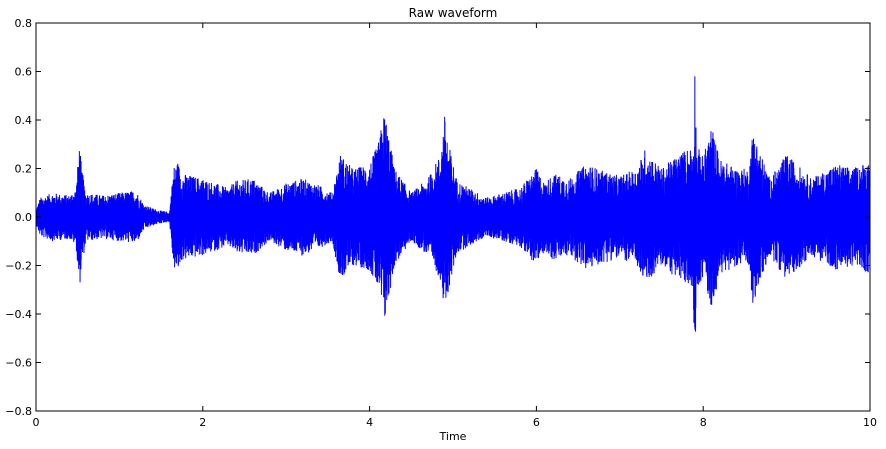 This screenshot has height=449, width=886. Describe the element at coordinates (24, 217) in the screenshot. I see `y-tick-label: 0.0` at that location.